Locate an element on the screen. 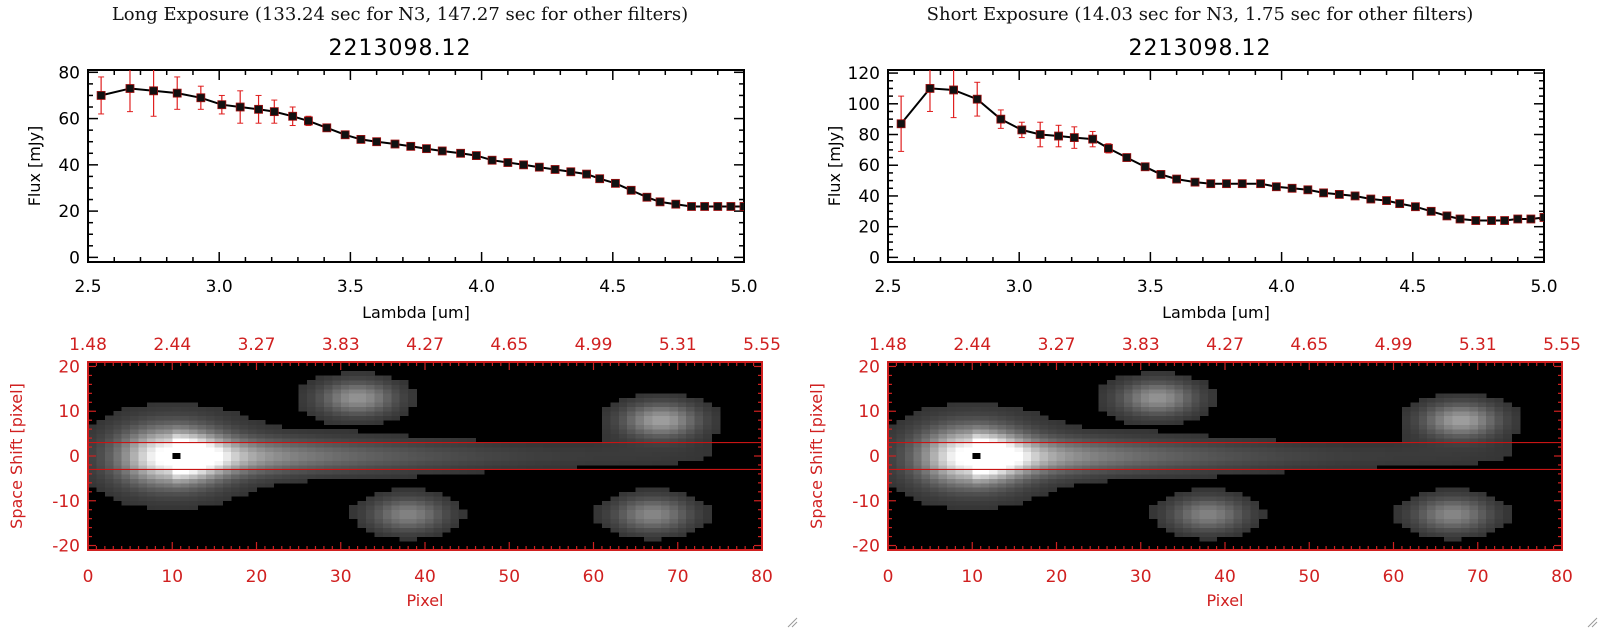 This screenshot has height=630, width=1600. x-tick-label: 2.5 is located at coordinates (887, 287).